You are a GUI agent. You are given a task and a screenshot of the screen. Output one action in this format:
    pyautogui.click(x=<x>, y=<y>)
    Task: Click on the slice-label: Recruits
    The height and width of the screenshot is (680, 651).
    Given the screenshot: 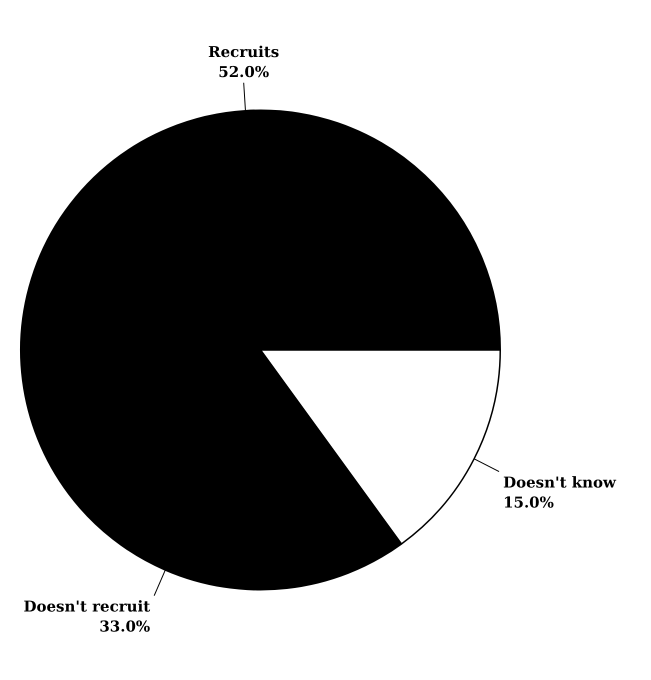 What is the action you would take?
    pyautogui.click(x=244, y=51)
    